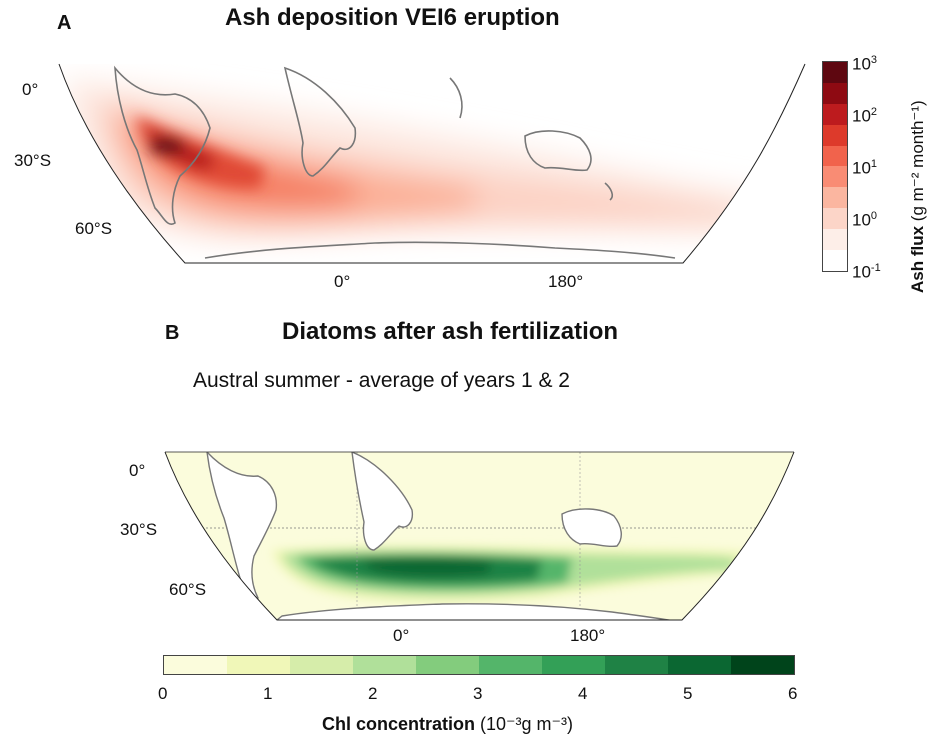  Describe the element at coordinates (64, 23) in the screenshot. I see `panel-a-letter: A` at that location.